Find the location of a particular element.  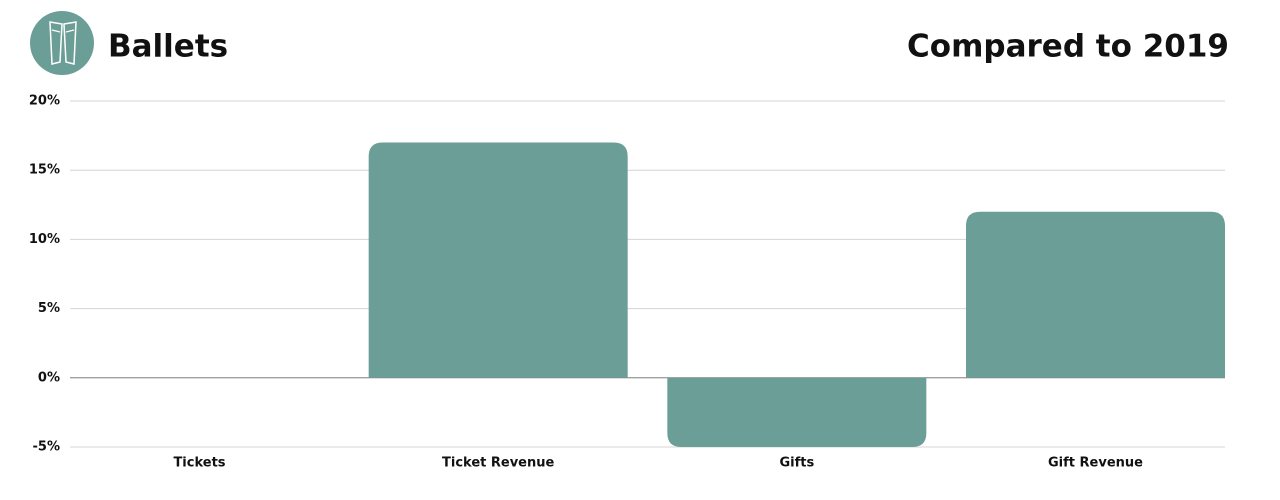

x-tick-label: Ticket Revenue is located at coordinates (498, 463).